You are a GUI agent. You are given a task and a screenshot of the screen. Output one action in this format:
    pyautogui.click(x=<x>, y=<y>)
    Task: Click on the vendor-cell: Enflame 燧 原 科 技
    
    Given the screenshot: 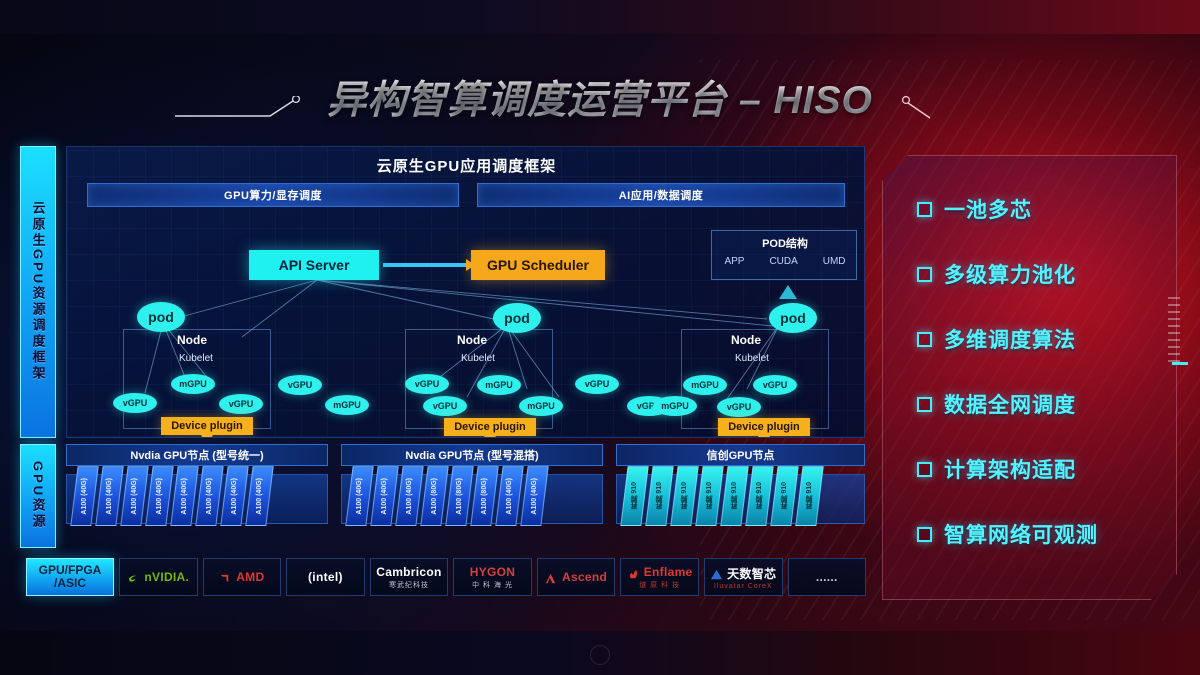 What is the action you would take?
    pyautogui.click(x=659, y=577)
    